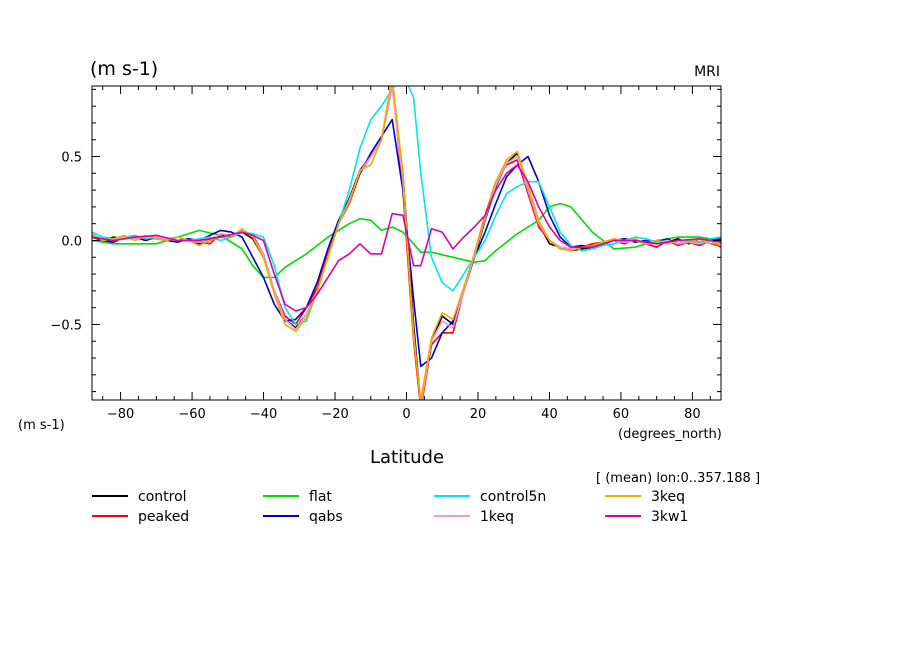  I want to click on averaging-note: [ (mean) lon:0..357.188 ], so click(678, 478).